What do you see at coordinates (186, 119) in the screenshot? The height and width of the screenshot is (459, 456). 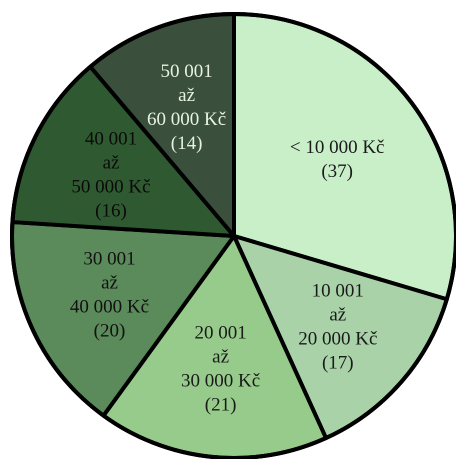 I see `slice-label-line: 60 000 Kč` at bounding box center [186, 119].